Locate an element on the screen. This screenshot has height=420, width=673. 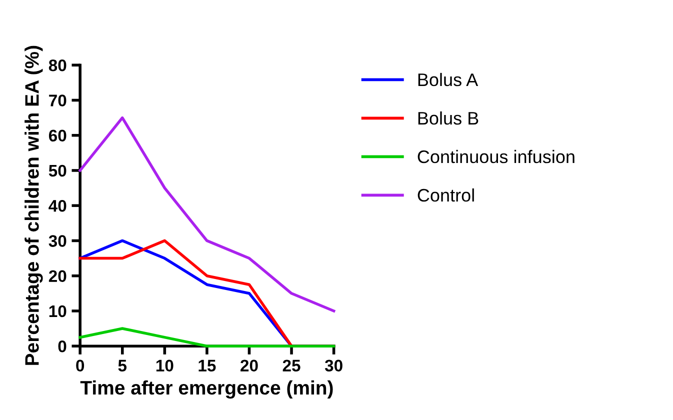
y-tick-label: 20 is located at coordinates (57, 276).